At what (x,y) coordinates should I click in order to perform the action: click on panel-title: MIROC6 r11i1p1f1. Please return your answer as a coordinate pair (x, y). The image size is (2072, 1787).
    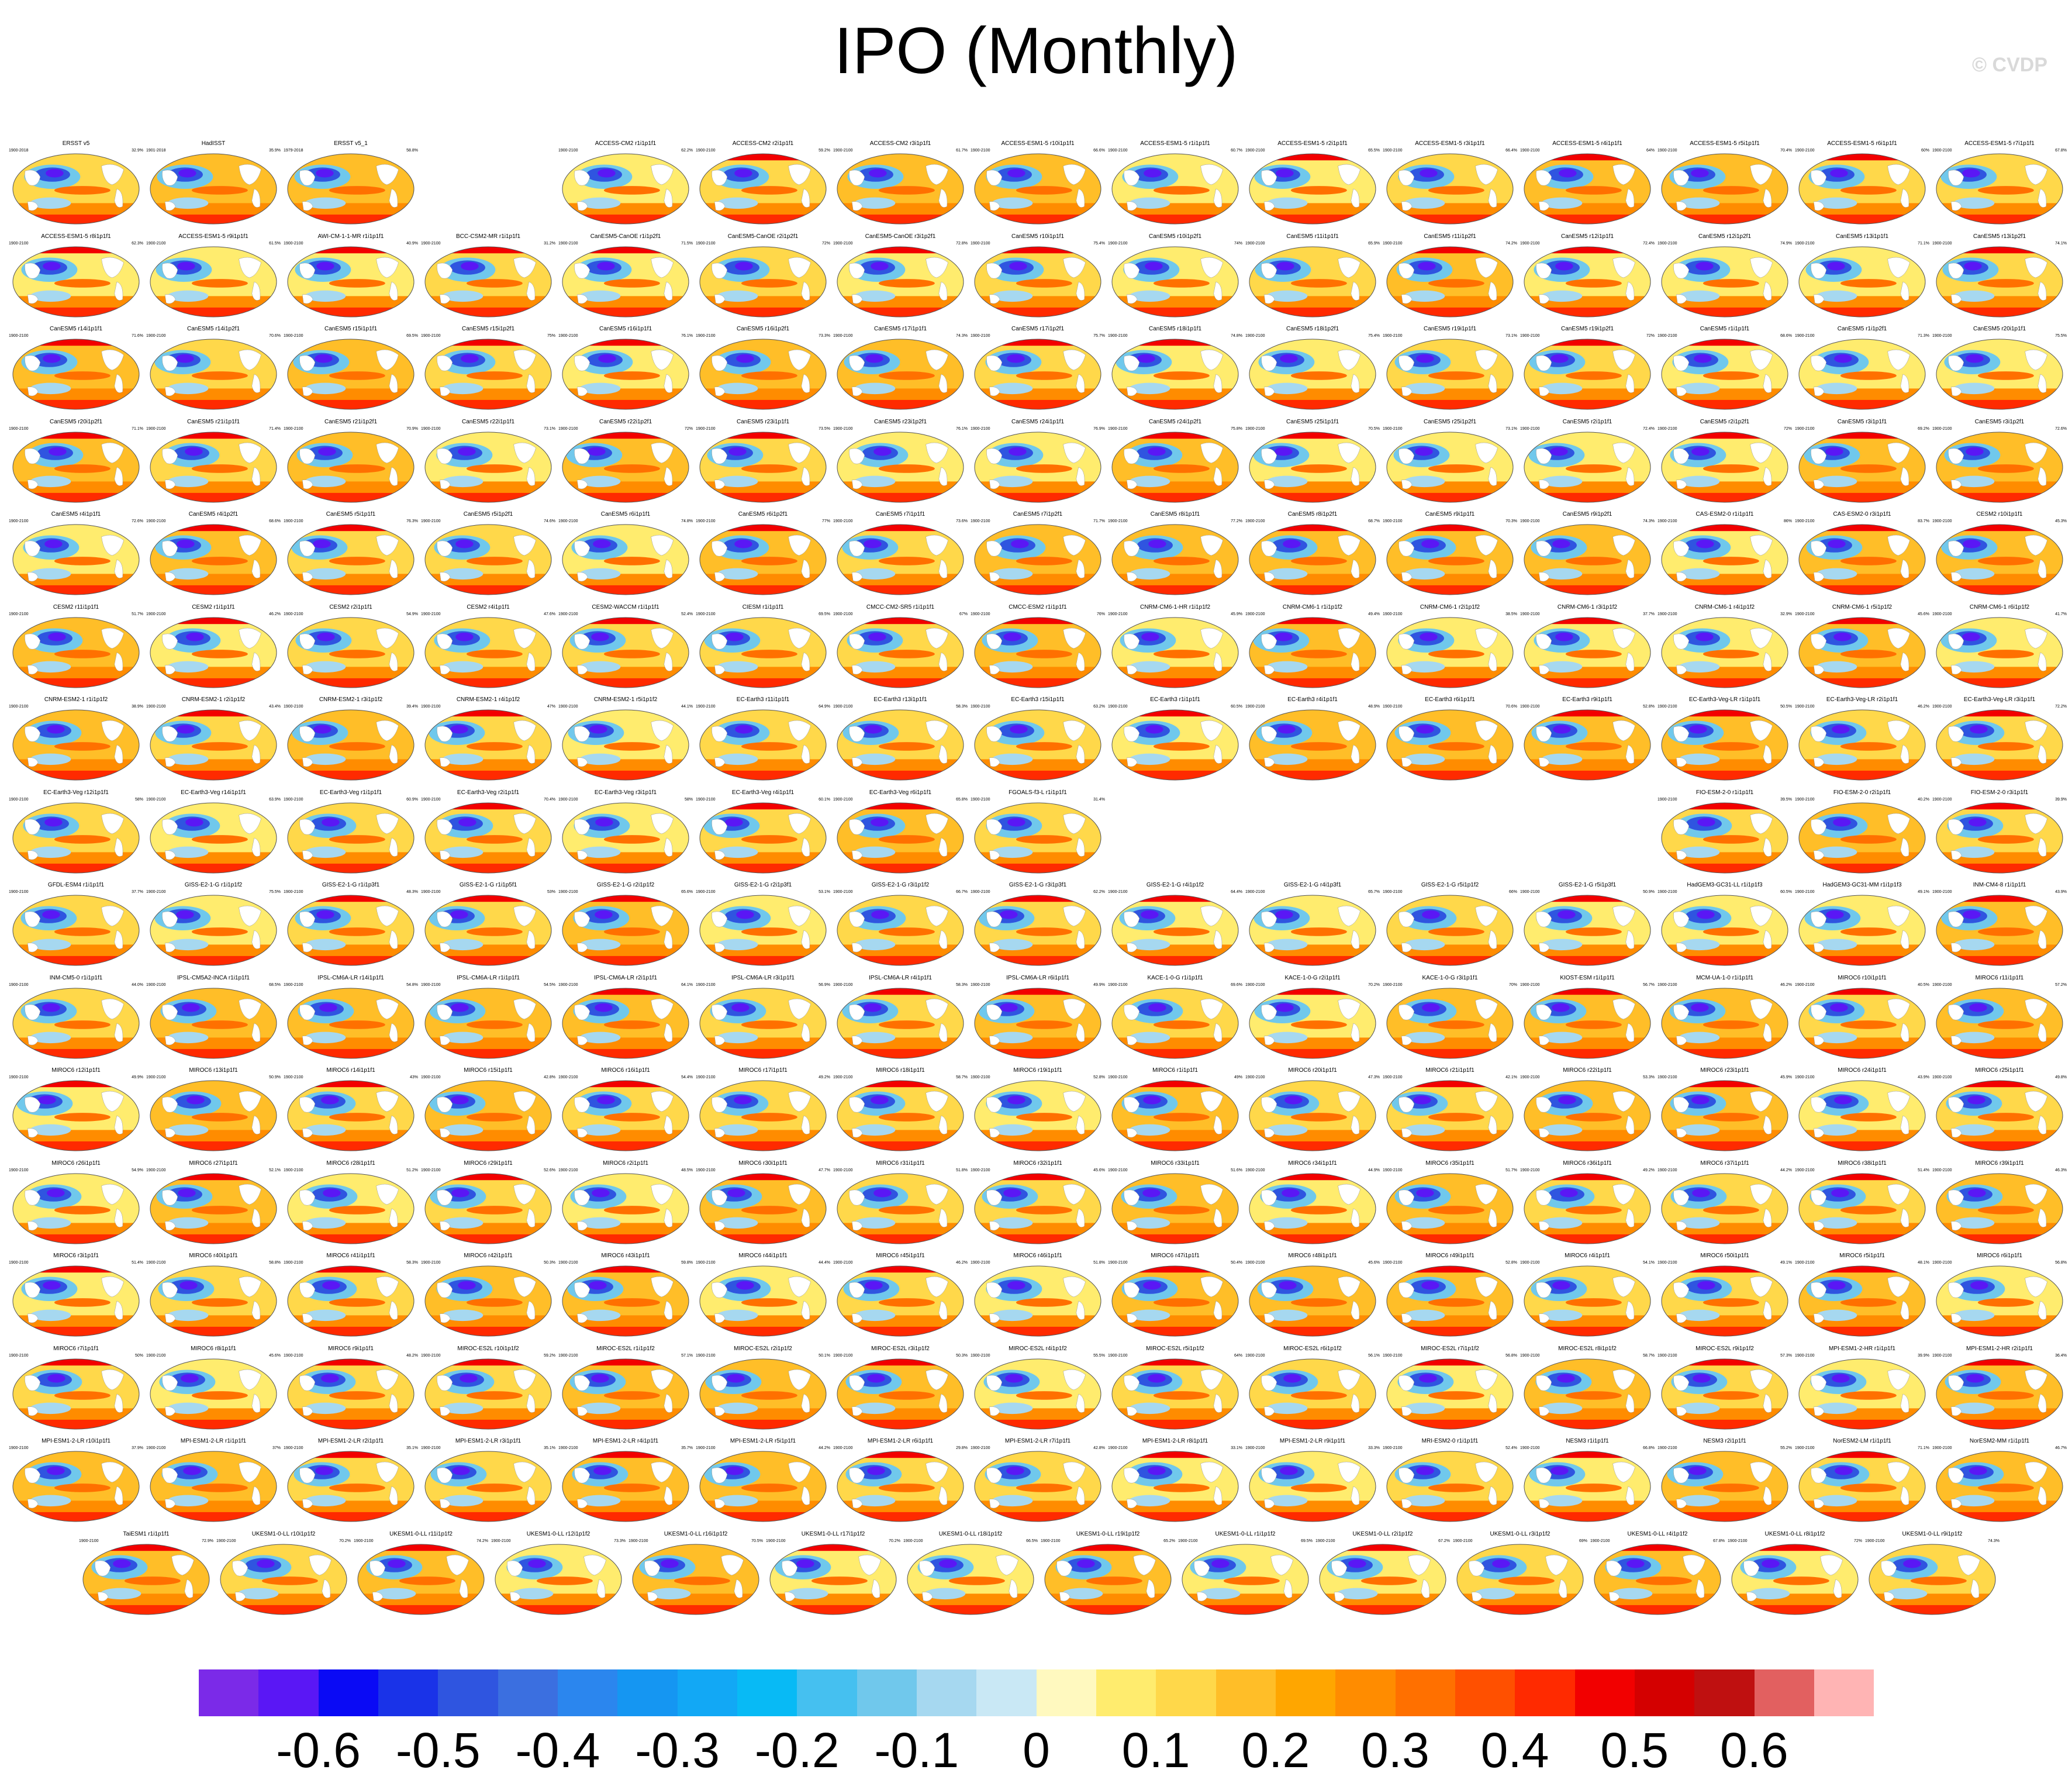
    Looking at the image, I should click on (1999, 977).